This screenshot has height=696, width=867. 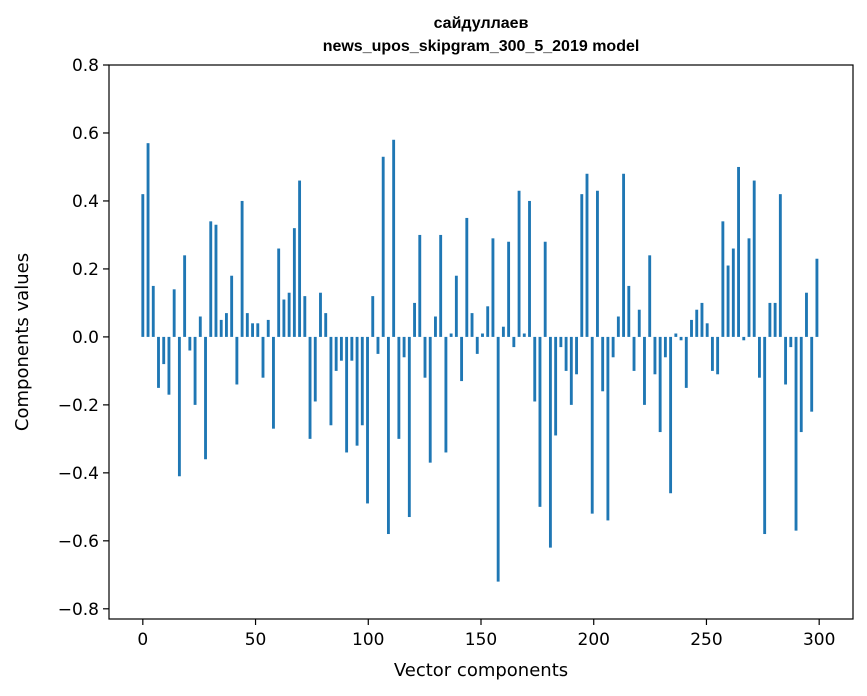 I want to click on x-tick-label: 0, so click(x=142, y=640).